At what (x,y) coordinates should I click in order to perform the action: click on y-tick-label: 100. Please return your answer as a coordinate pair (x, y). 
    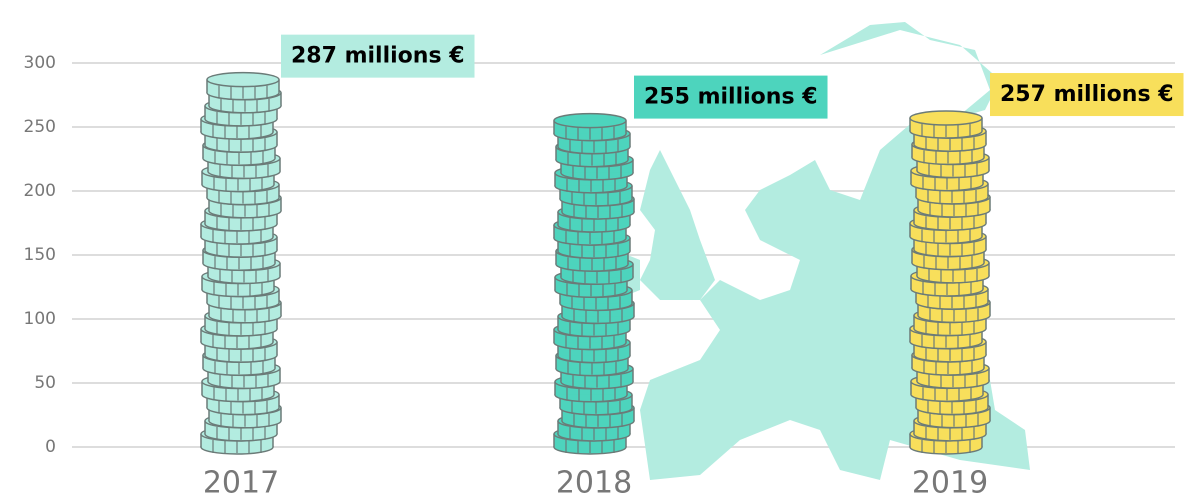
    Looking at the image, I should click on (40, 319).